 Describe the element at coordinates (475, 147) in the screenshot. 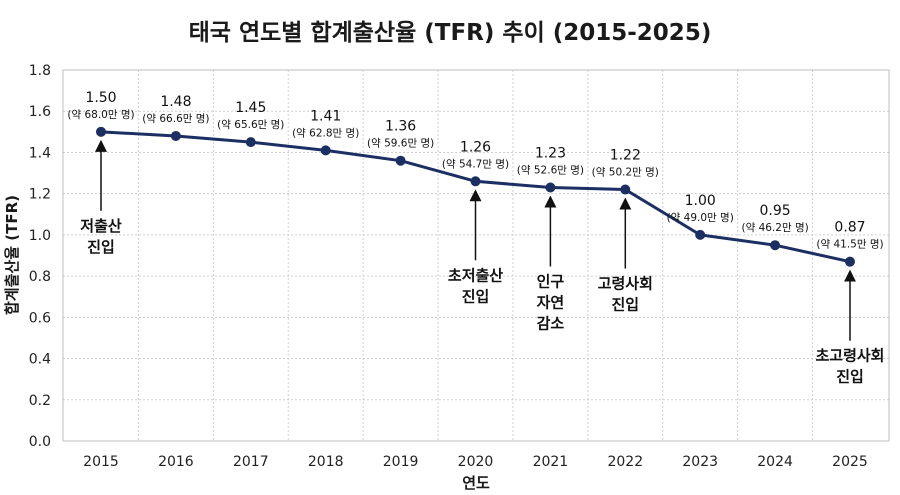

I see `value-label: 1.26` at that location.